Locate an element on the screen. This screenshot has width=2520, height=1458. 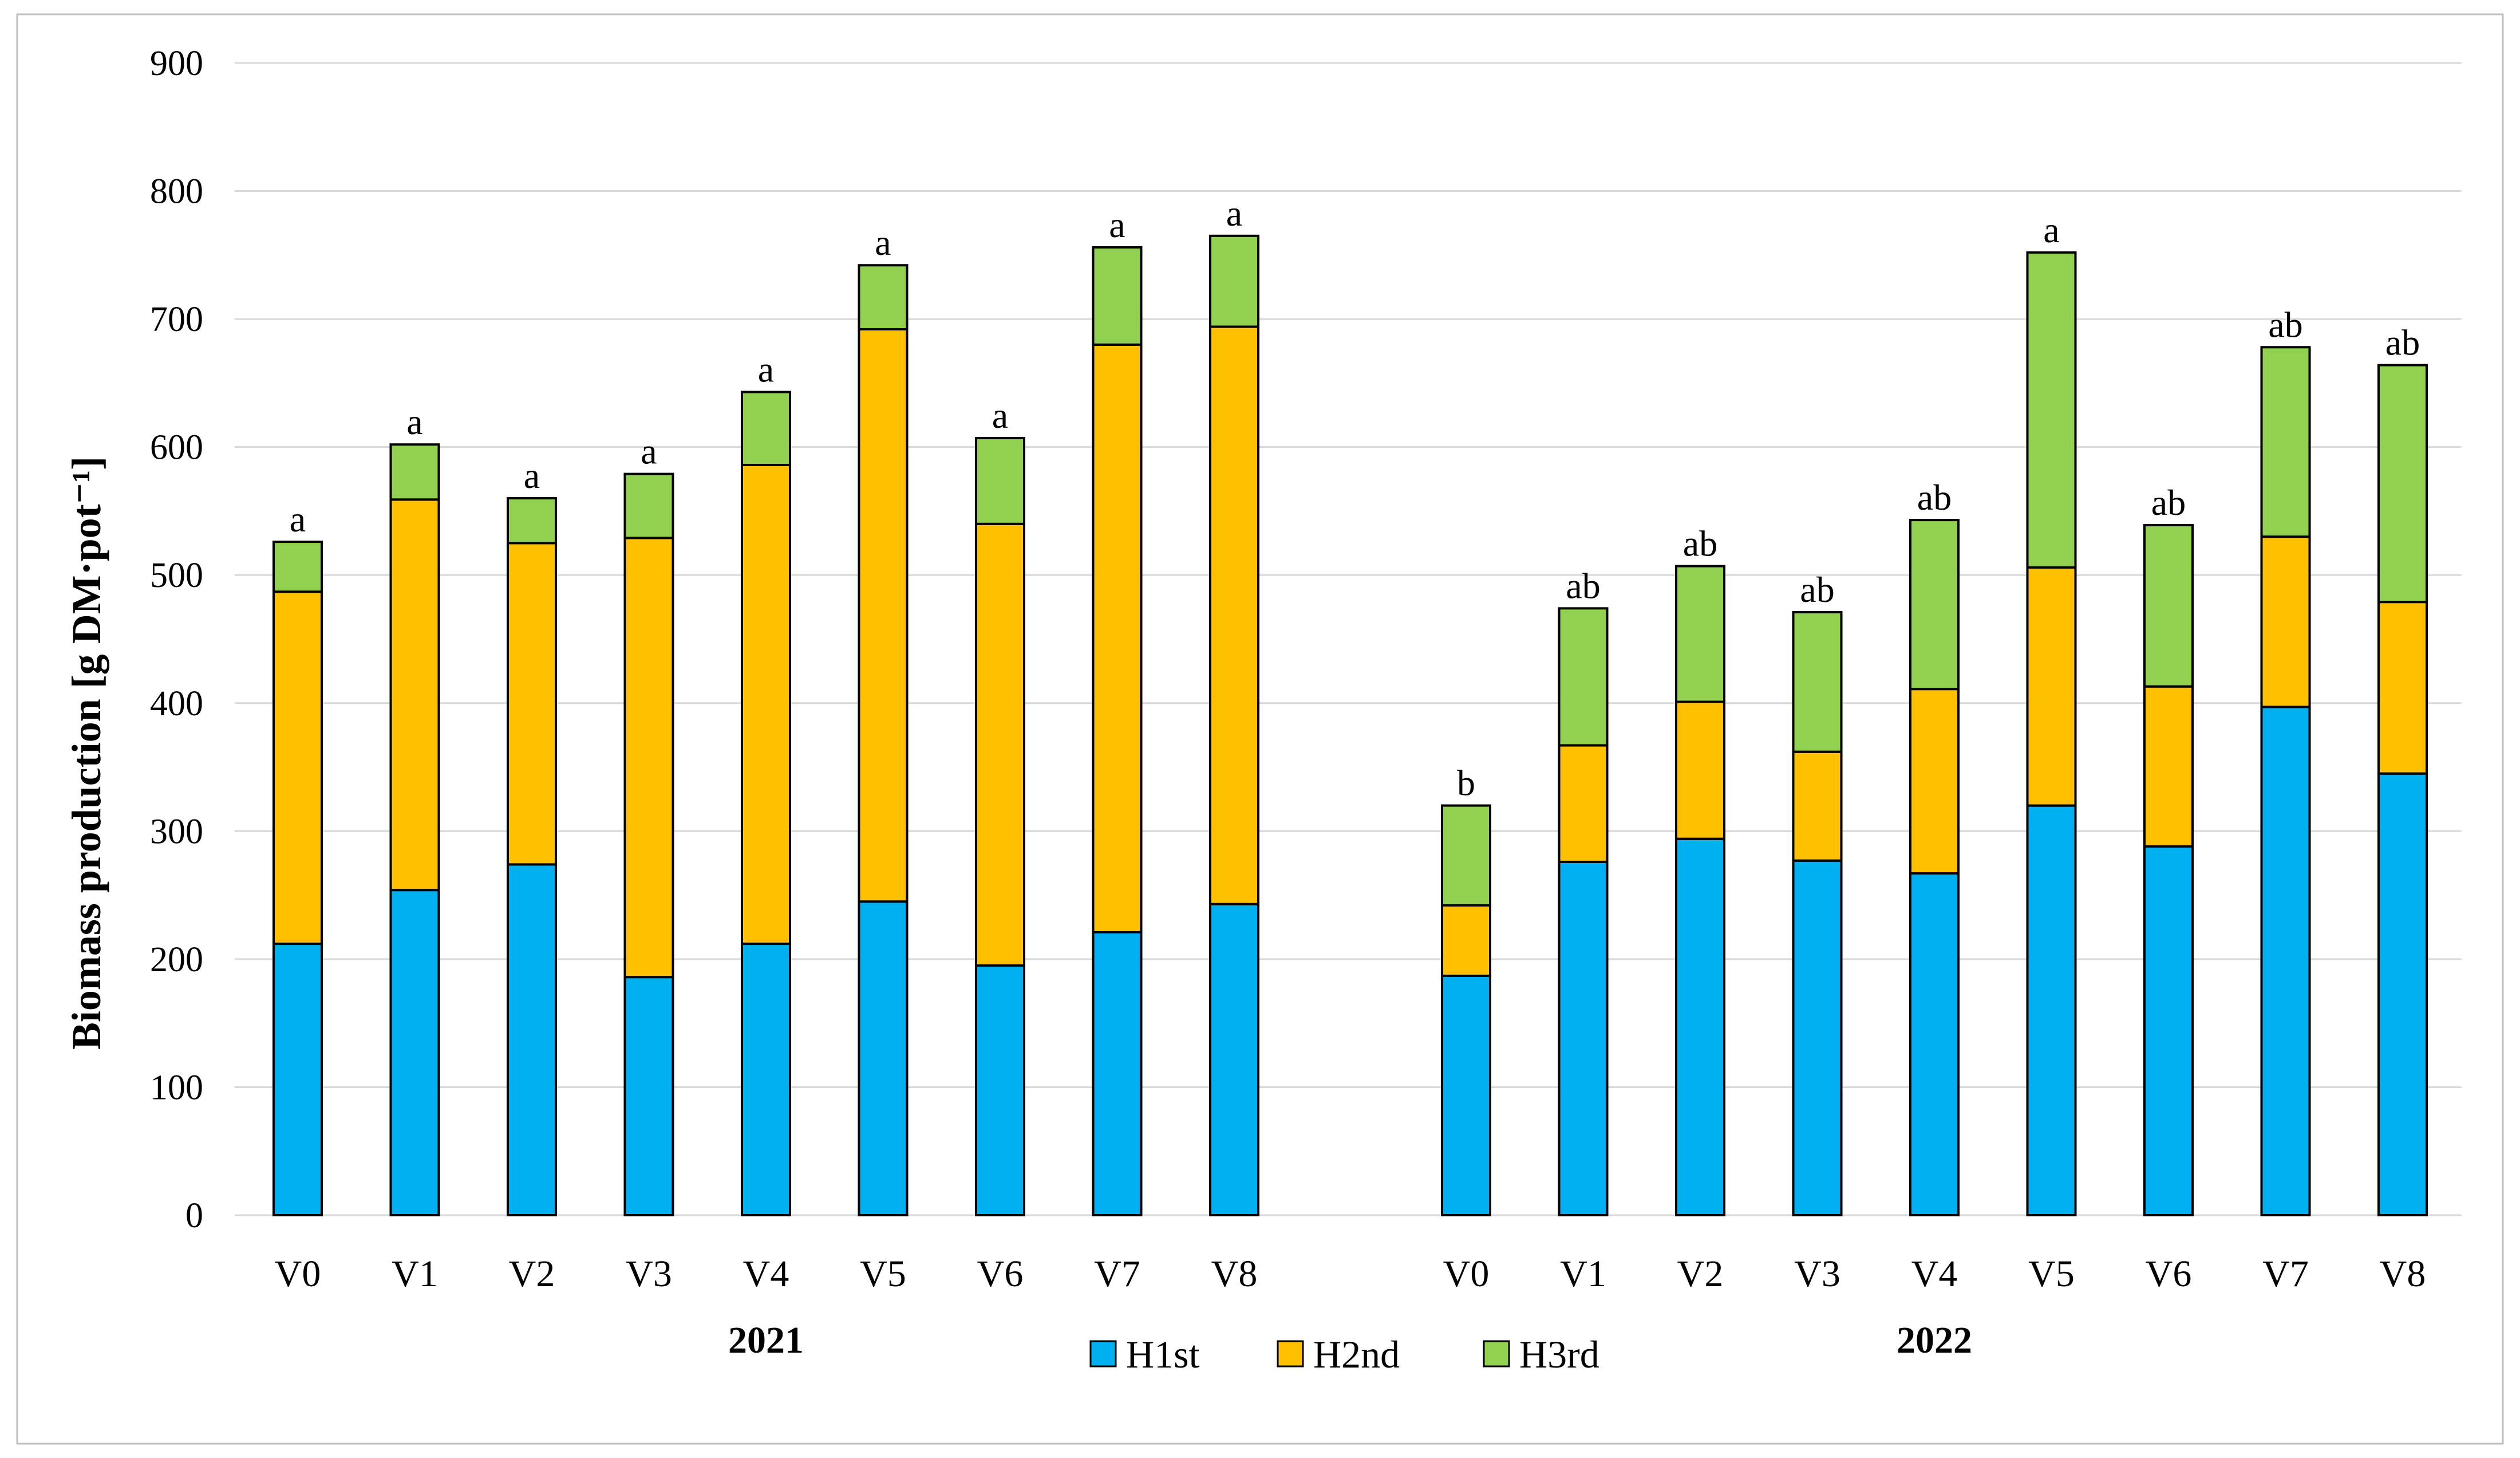
bar-2022-V4-H1st is located at coordinates (1935, 1044).